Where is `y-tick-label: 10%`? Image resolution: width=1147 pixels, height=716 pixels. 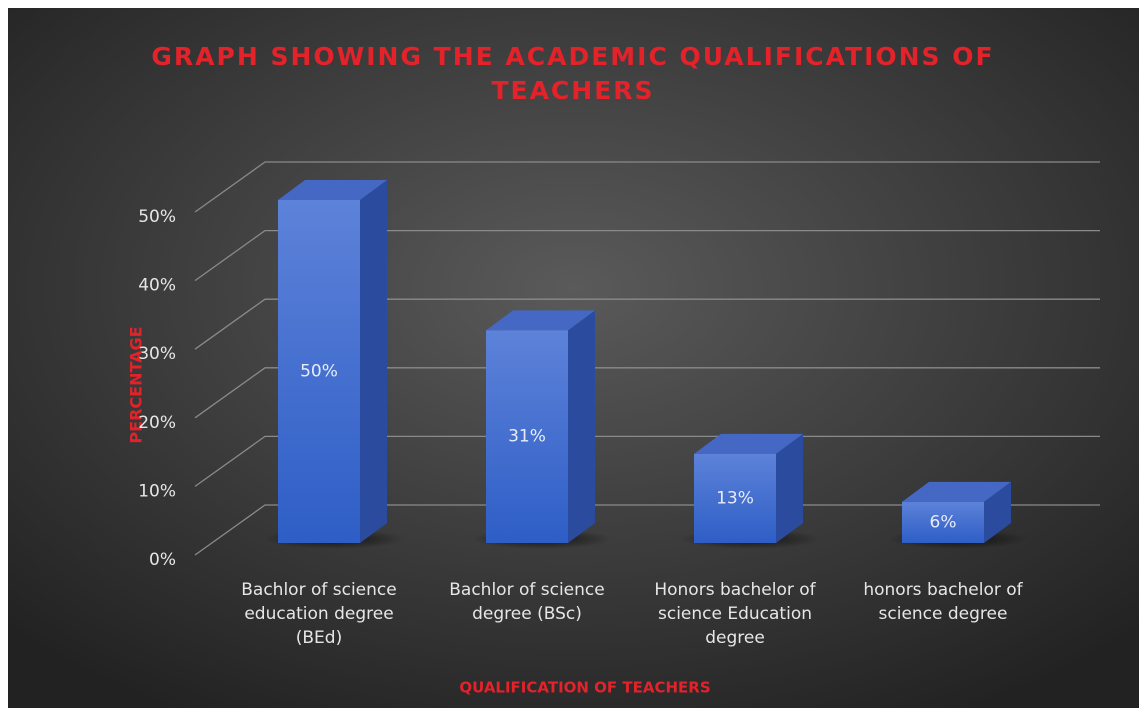
y-tick-label: 10% is located at coordinates (157, 491).